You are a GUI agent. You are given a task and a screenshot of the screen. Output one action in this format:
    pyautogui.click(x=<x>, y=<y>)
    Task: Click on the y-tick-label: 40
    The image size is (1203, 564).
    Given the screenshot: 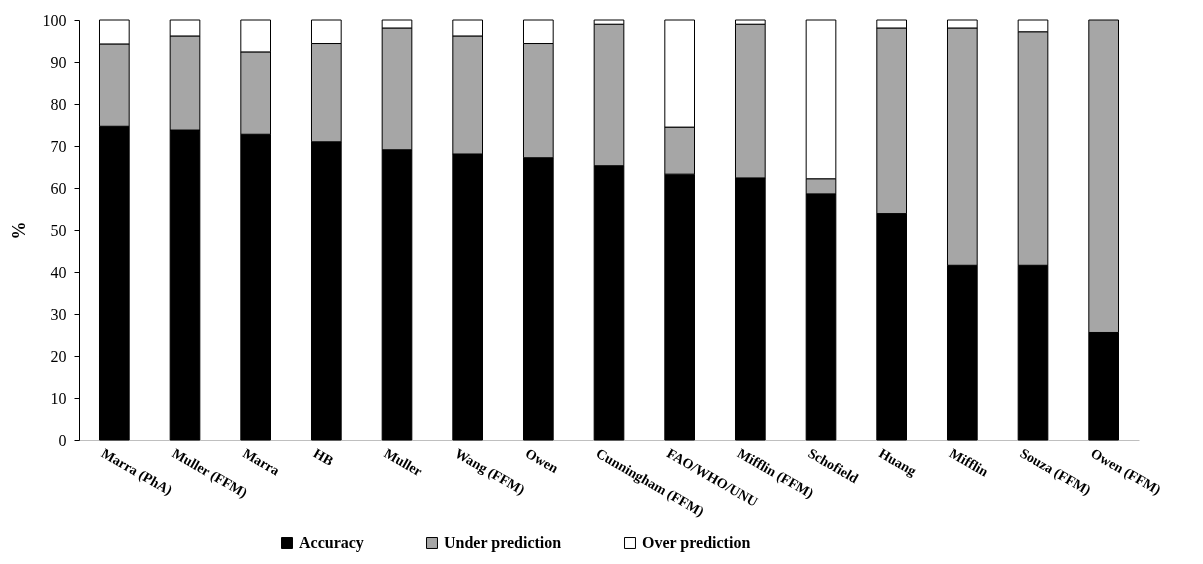 What is the action you would take?
    pyautogui.click(x=58, y=272)
    